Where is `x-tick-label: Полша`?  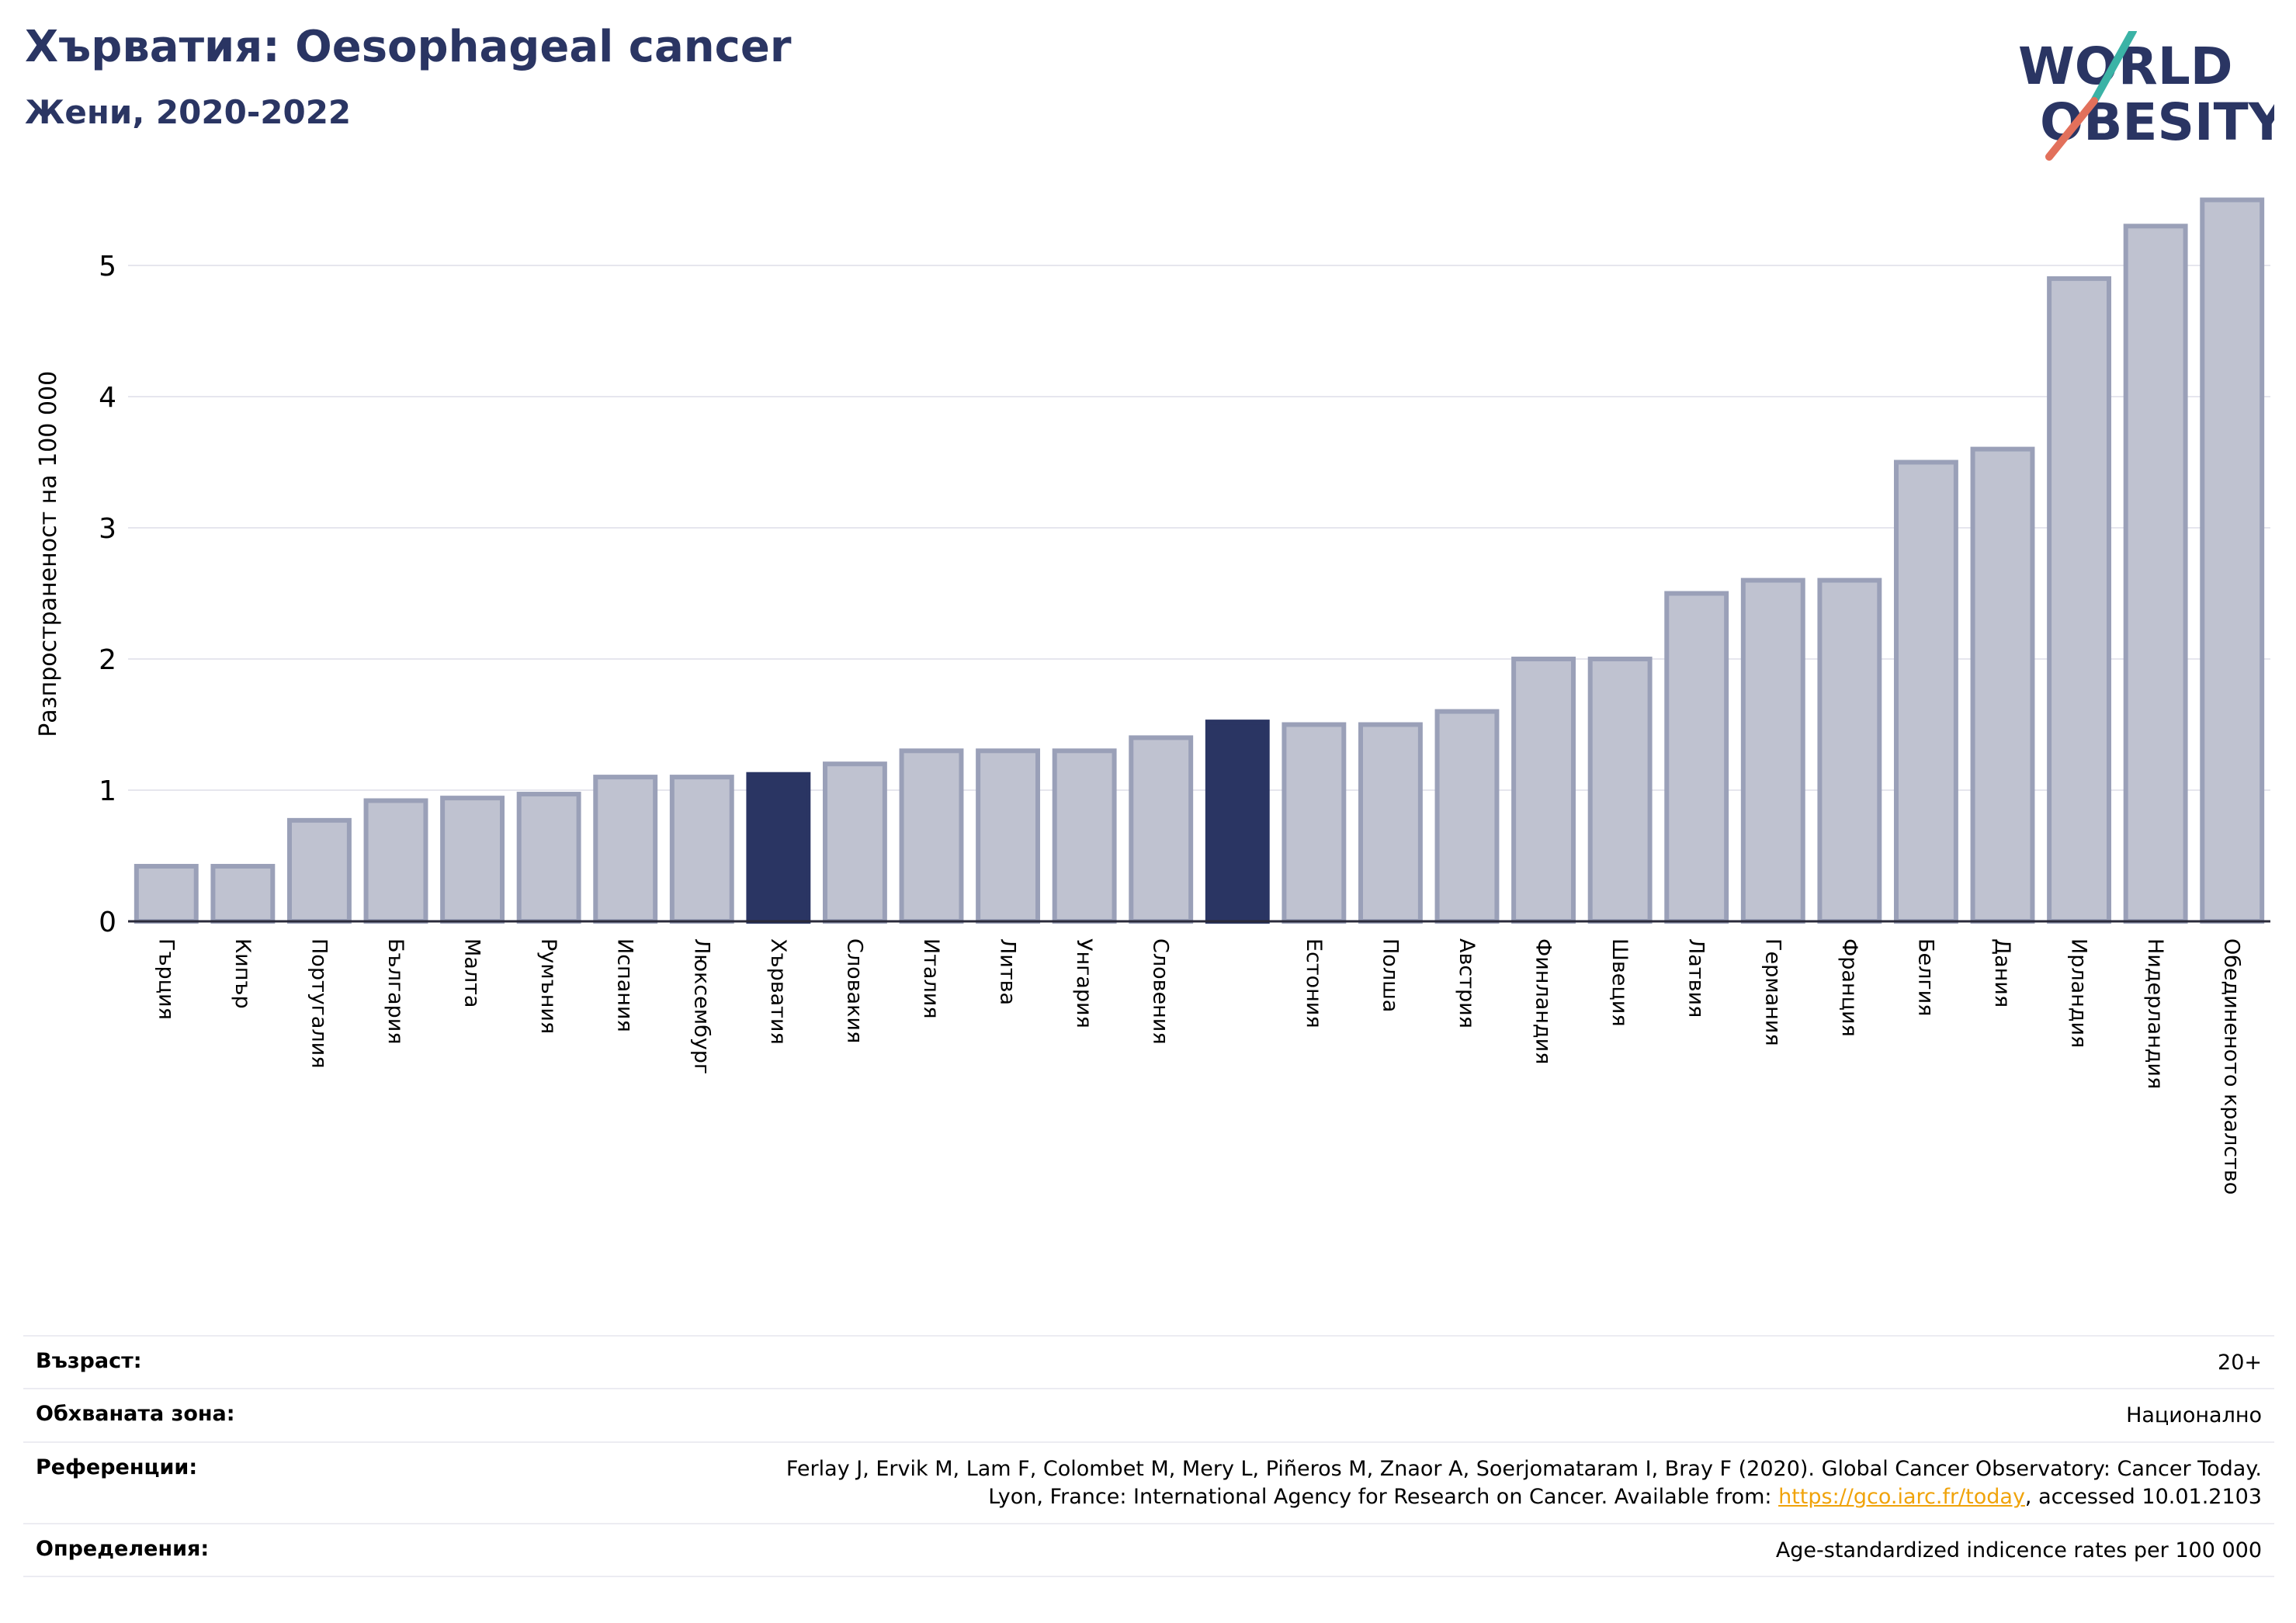
x-tick-label: Полша is located at coordinates (1390, 975).